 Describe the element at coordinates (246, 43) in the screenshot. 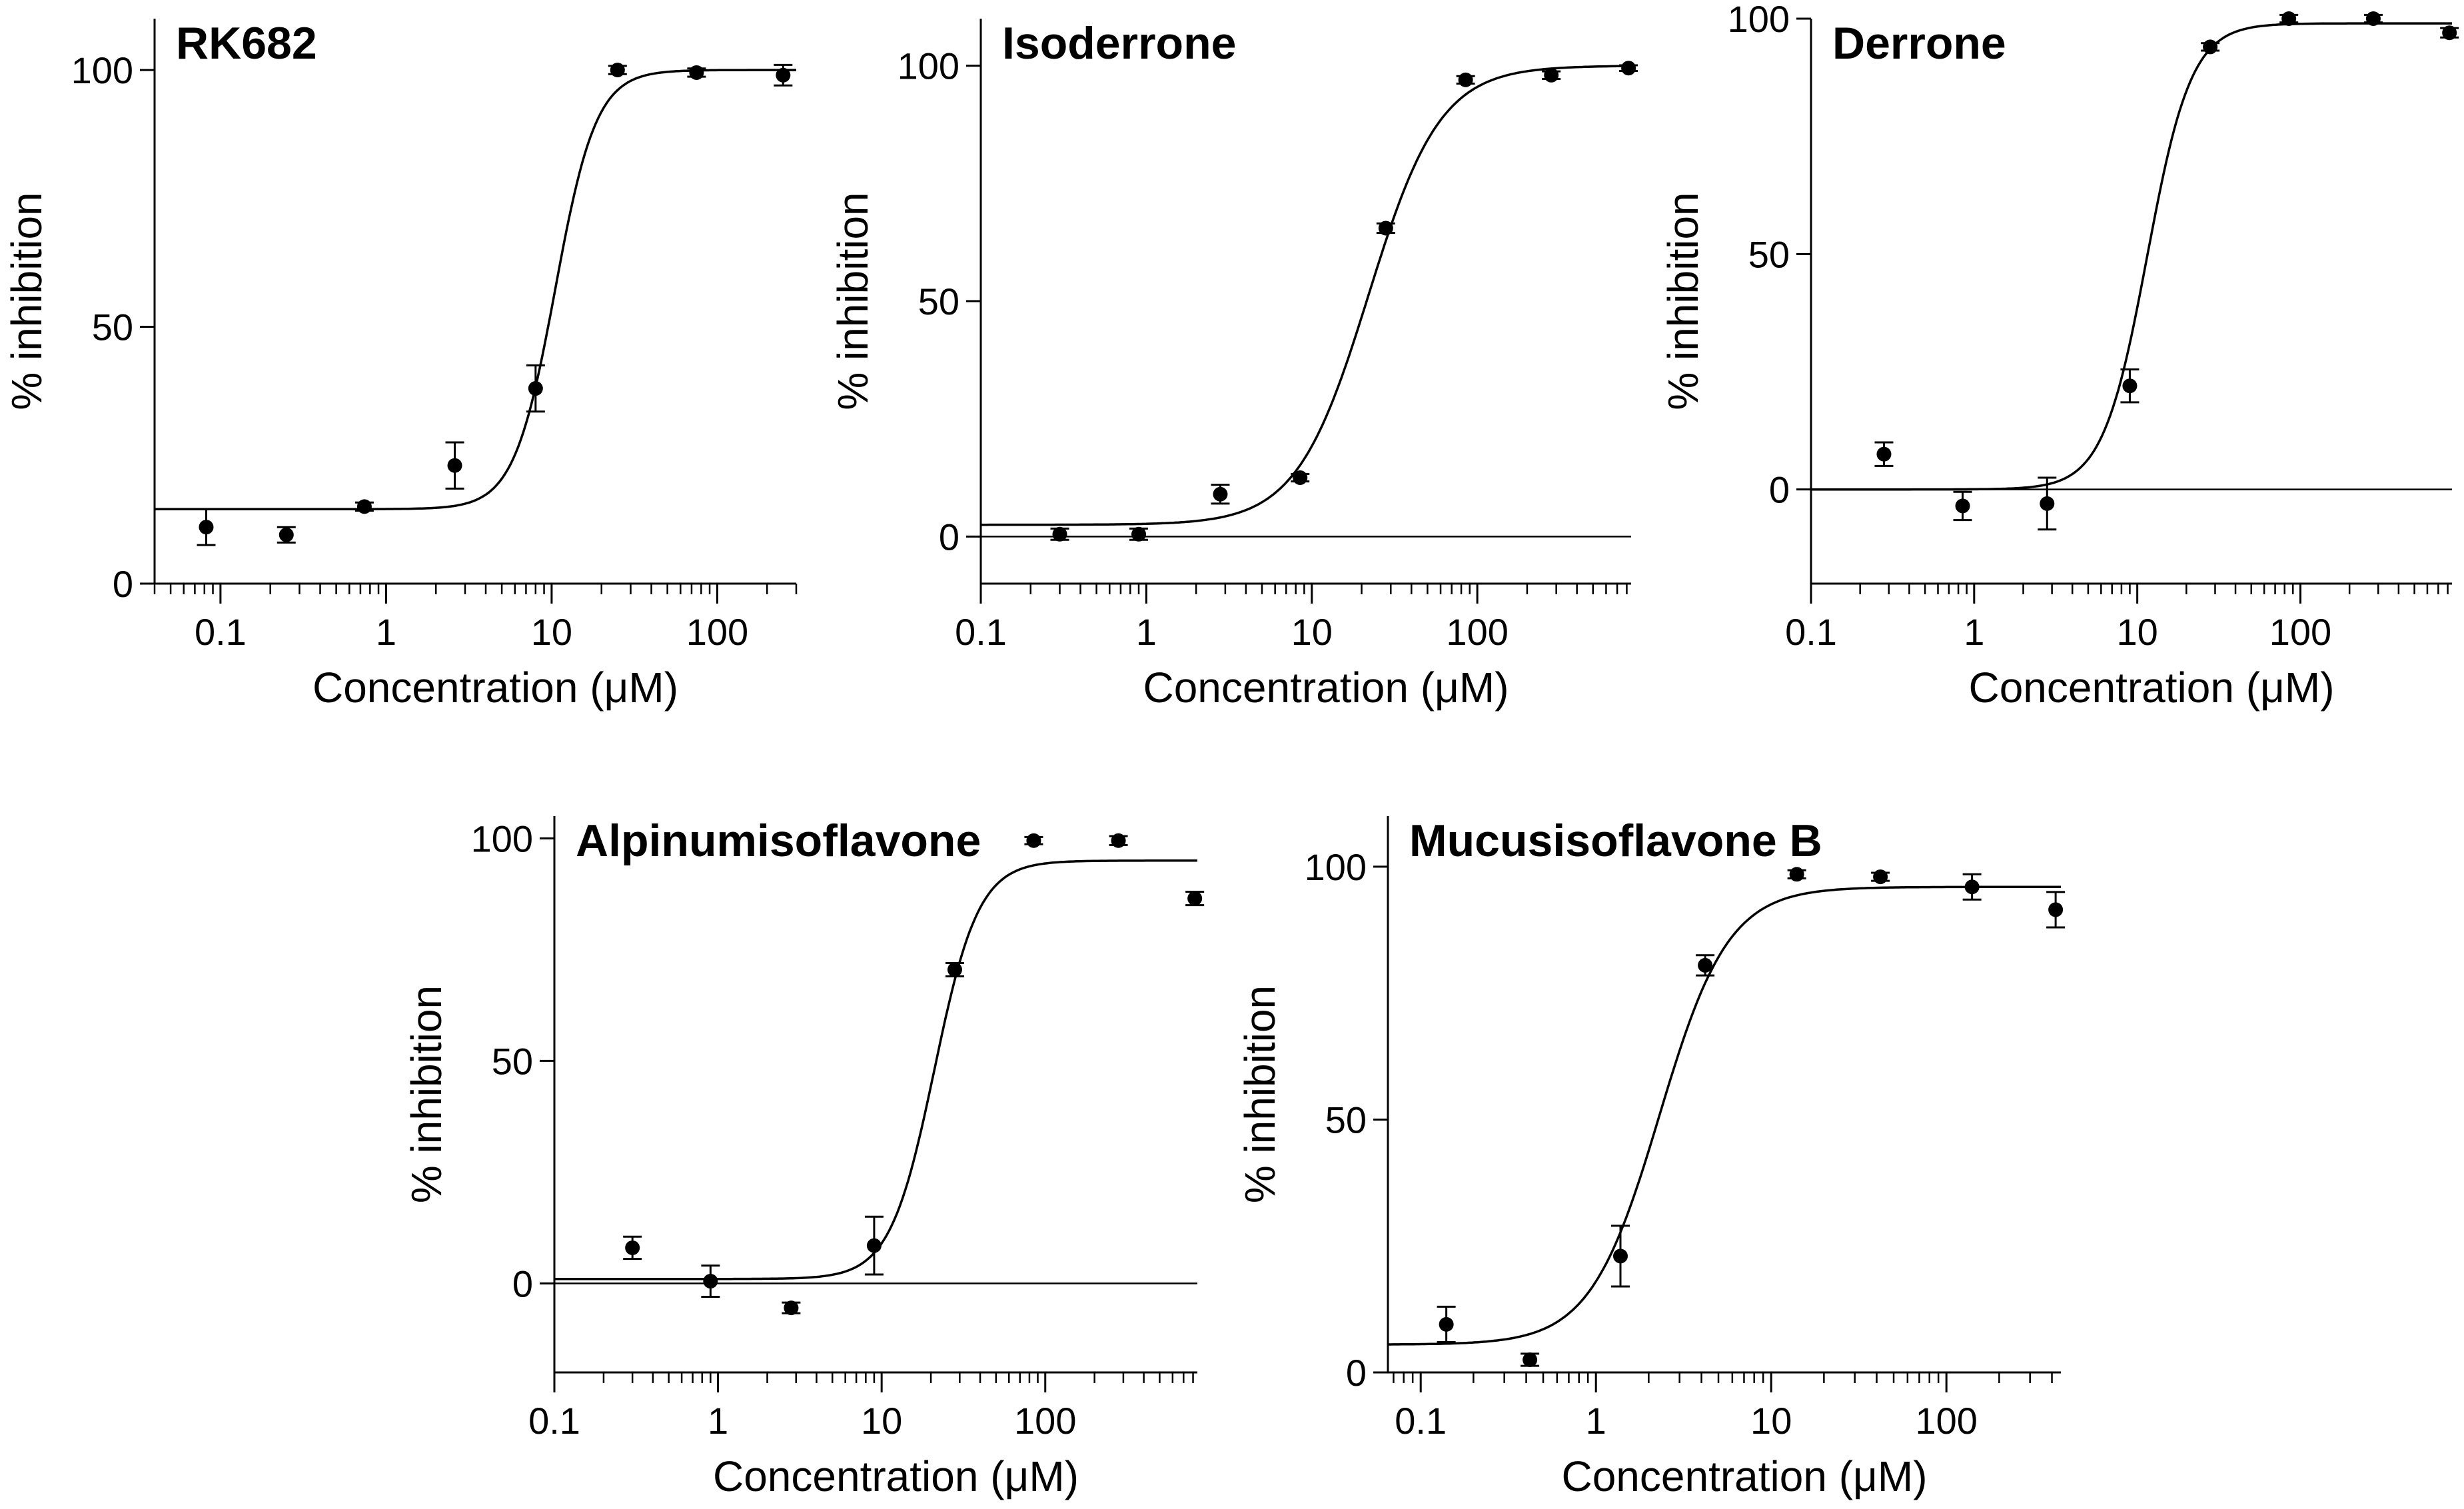

I see `panel-title: RK682` at that location.